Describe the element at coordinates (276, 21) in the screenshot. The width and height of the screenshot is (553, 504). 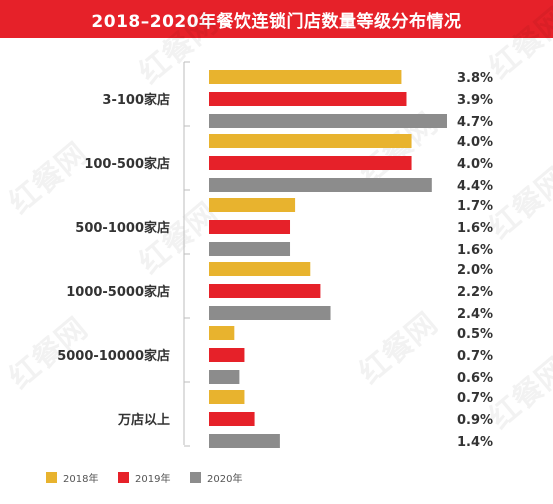
I see `chart-title: 2018–2020年餐饮连锁门店数量等级分布情况` at that location.